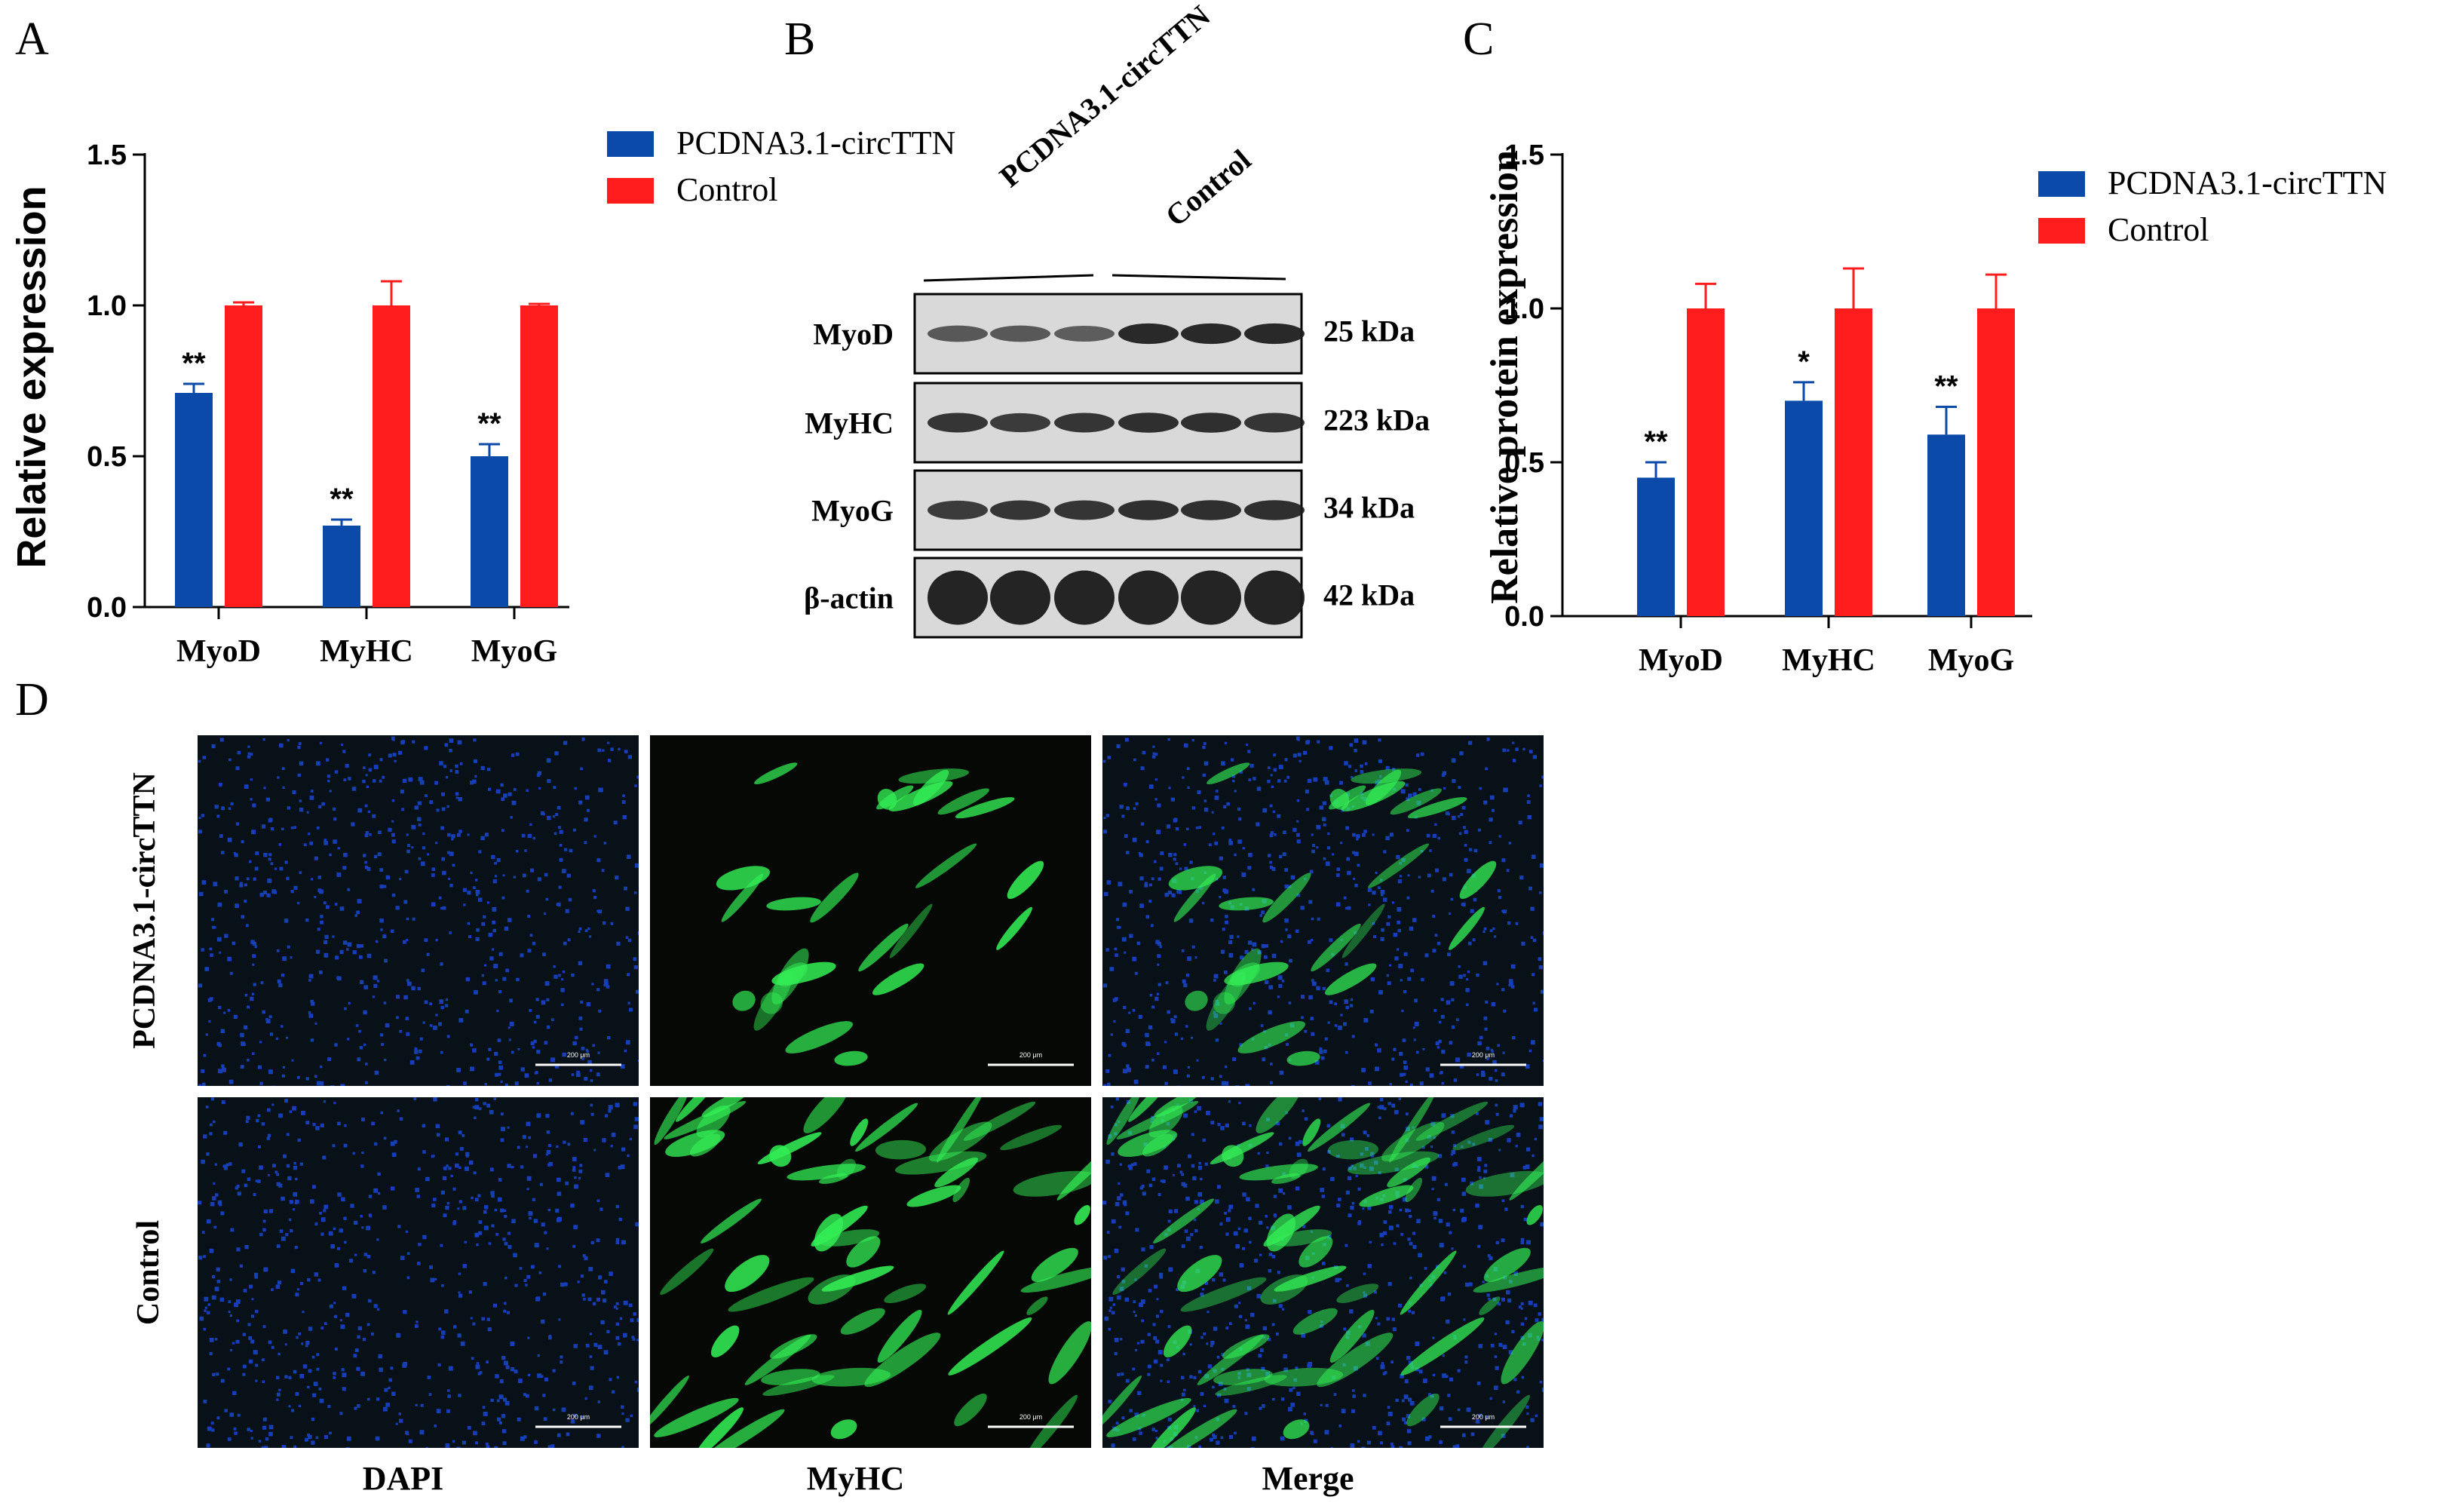  What do you see at coordinates (852, 511) in the screenshot?
I see `blot-protein-label: MyoG` at bounding box center [852, 511].